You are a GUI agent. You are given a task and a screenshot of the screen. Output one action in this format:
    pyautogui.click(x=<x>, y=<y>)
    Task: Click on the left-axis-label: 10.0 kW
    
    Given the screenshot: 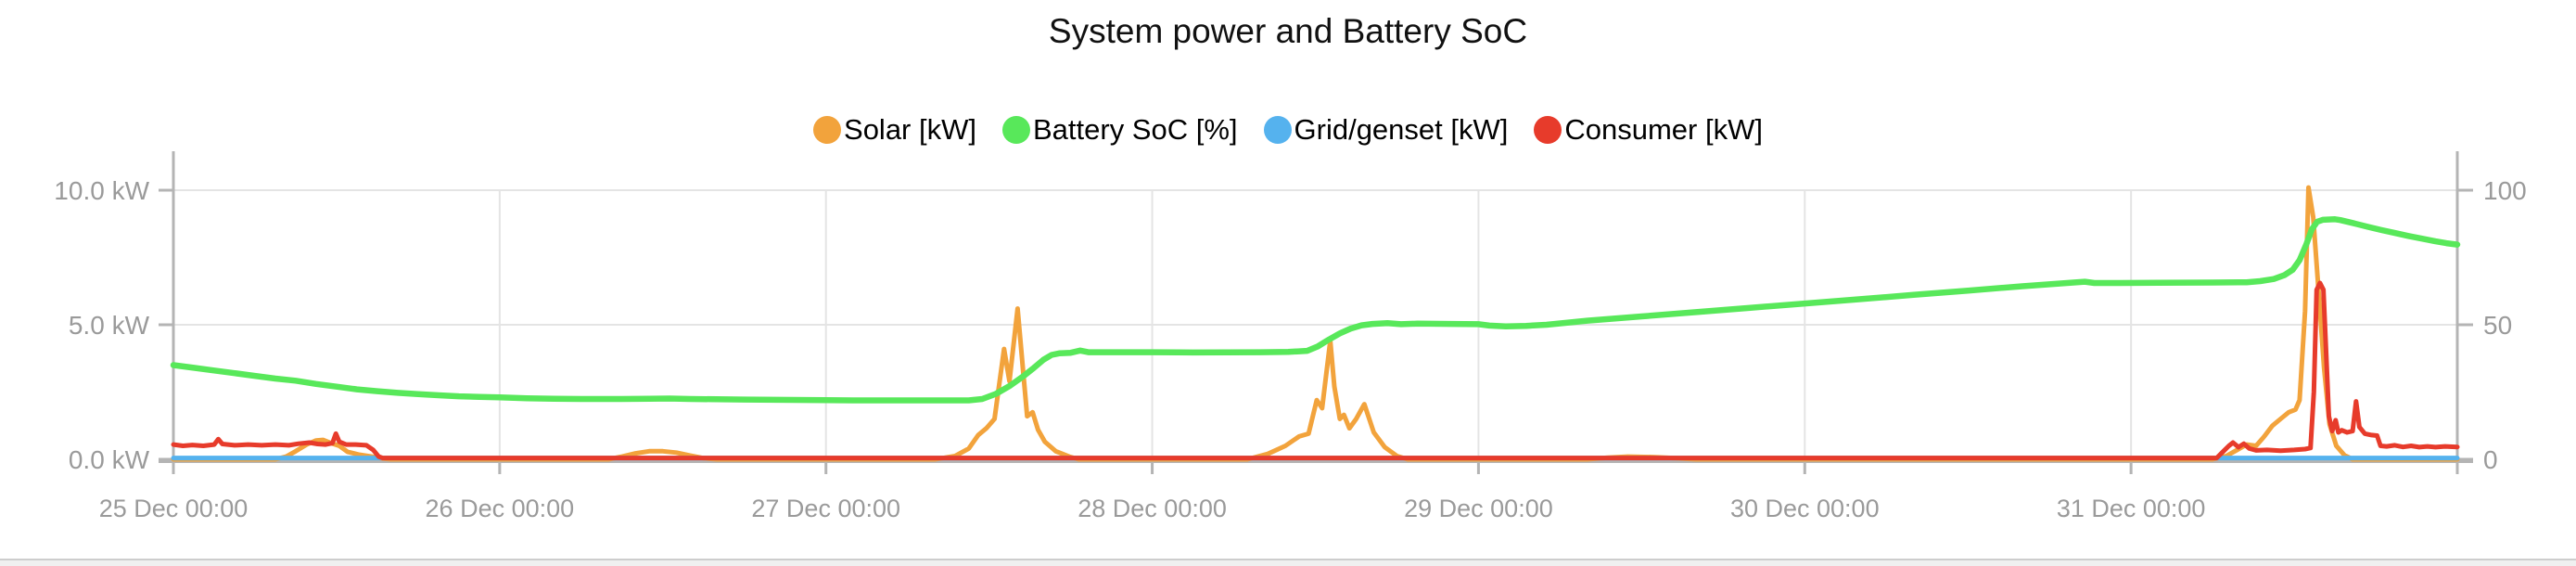 What is the action you would take?
    pyautogui.click(x=102, y=190)
    